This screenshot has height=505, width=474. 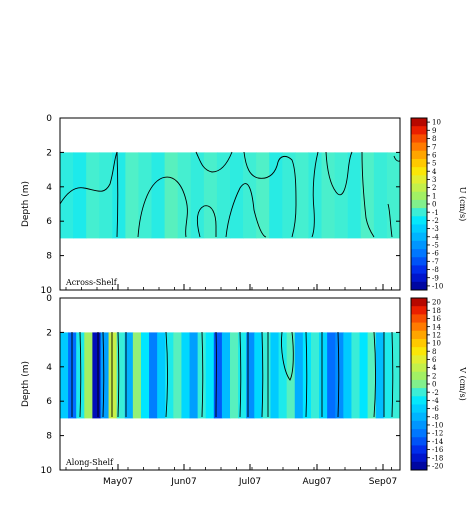 What do you see at coordinates (434, 180) in the screenshot?
I see `colorbar-tick-label: 3` at bounding box center [434, 180].